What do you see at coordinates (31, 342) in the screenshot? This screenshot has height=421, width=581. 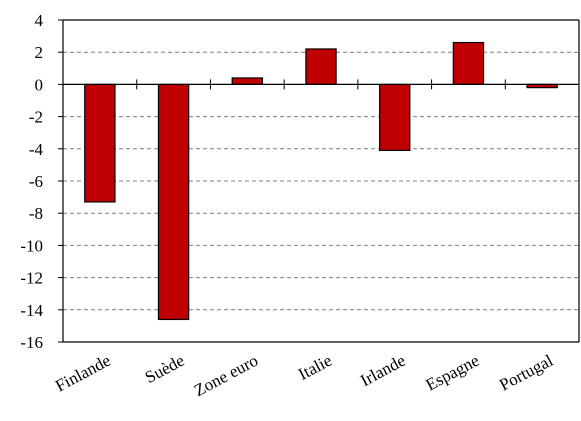 I see `y-tick-label: -16` at bounding box center [31, 342].